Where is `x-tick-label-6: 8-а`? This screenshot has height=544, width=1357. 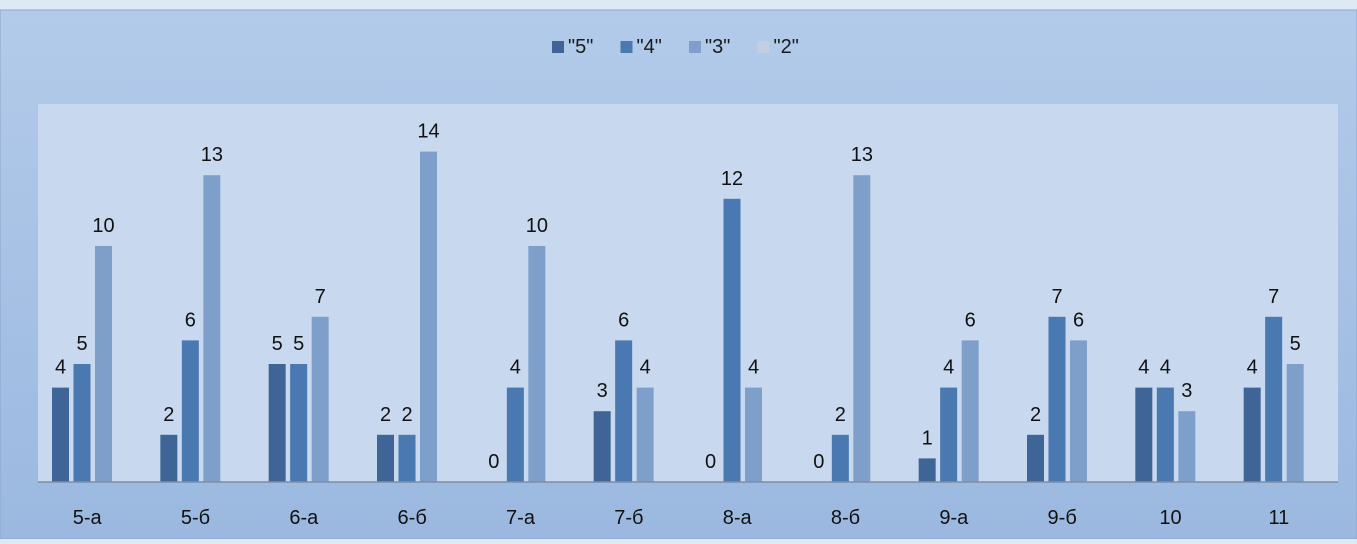
x-tick-label-6: 8-а is located at coordinates (738, 518).